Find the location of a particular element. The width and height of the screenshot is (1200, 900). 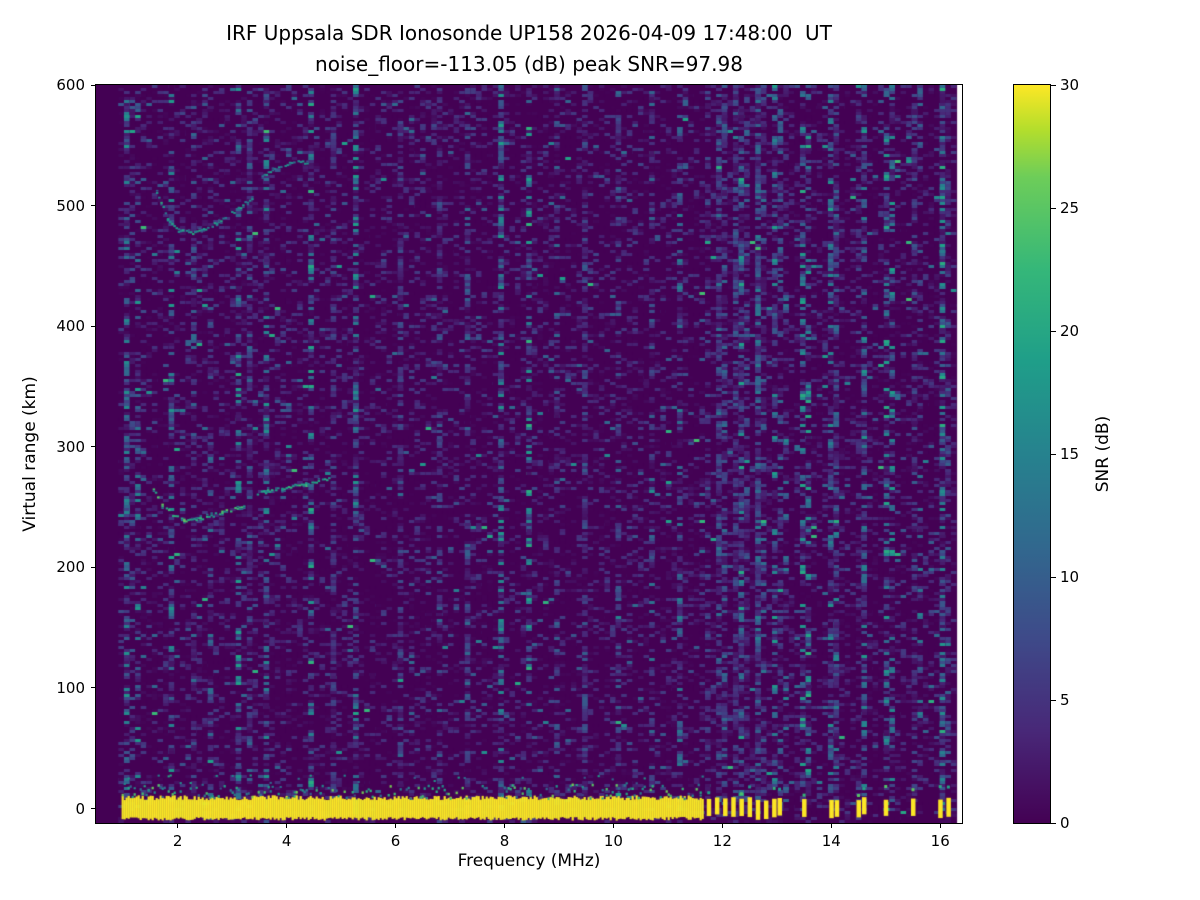

y-tick-label-600: 600 is located at coordinates (70, 85).